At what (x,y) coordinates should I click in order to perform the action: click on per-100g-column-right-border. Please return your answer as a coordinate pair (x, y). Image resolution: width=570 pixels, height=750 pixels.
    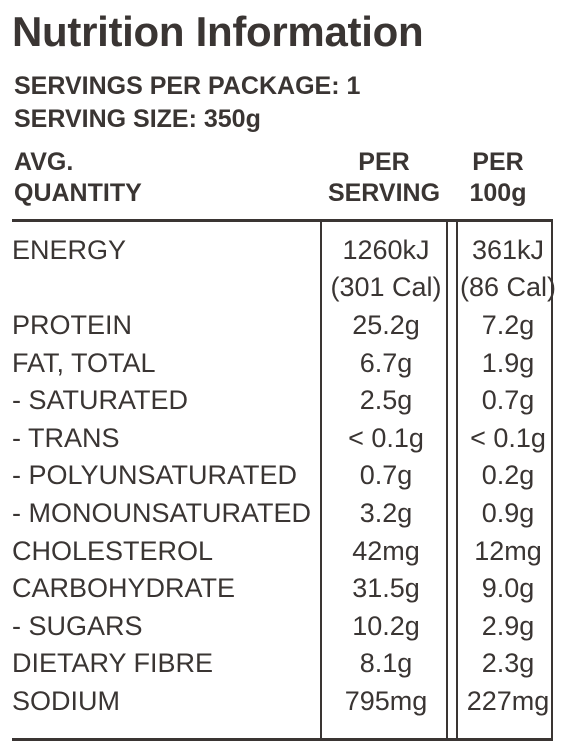
    Looking at the image, I should click on (552, 479).